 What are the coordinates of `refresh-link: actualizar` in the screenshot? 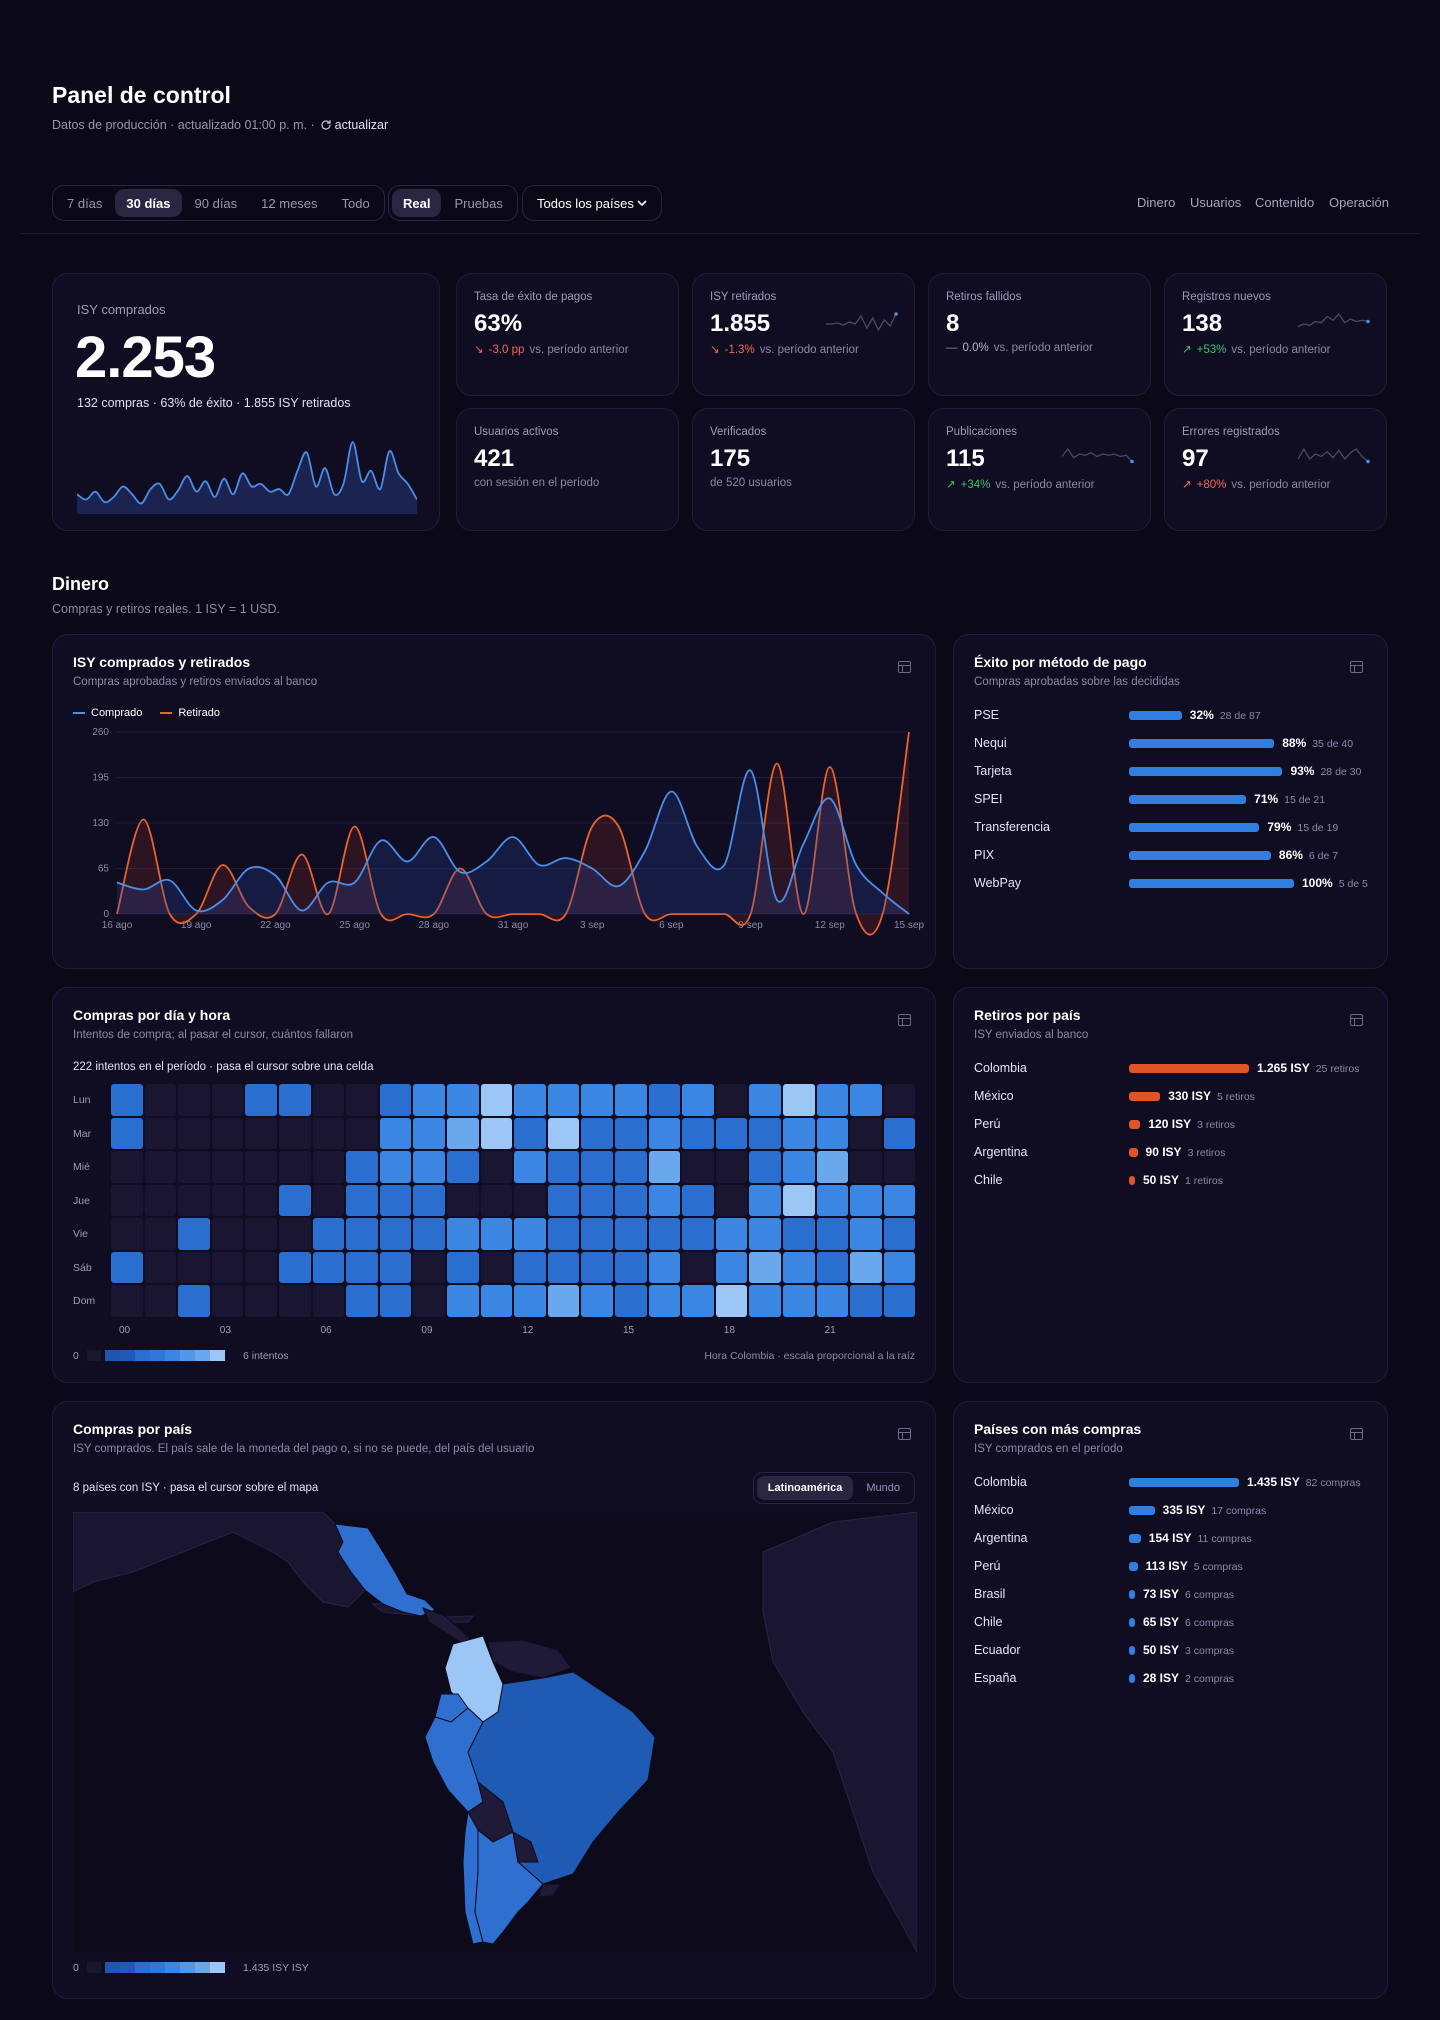 It's located at (354, 125).